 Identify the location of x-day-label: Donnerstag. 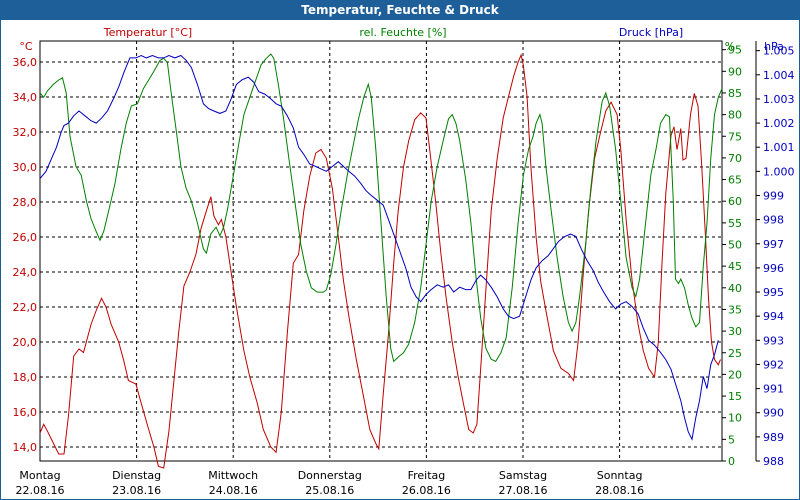
(330, 475).